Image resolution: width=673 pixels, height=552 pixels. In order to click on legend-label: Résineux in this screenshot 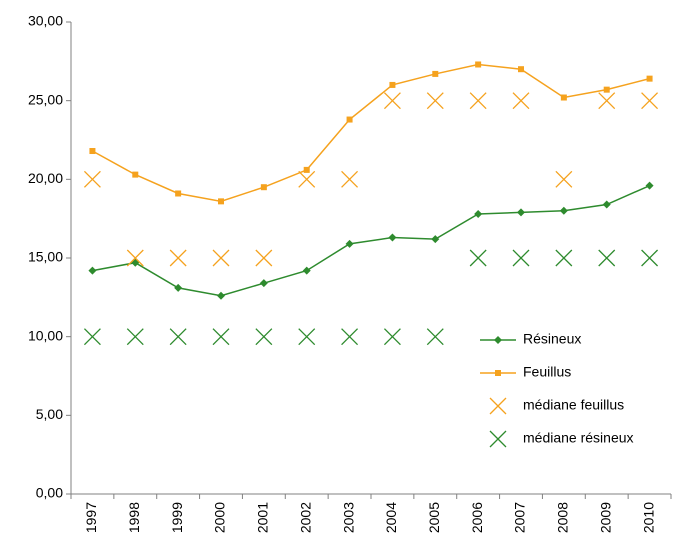, I will do `click(552, 339)`.